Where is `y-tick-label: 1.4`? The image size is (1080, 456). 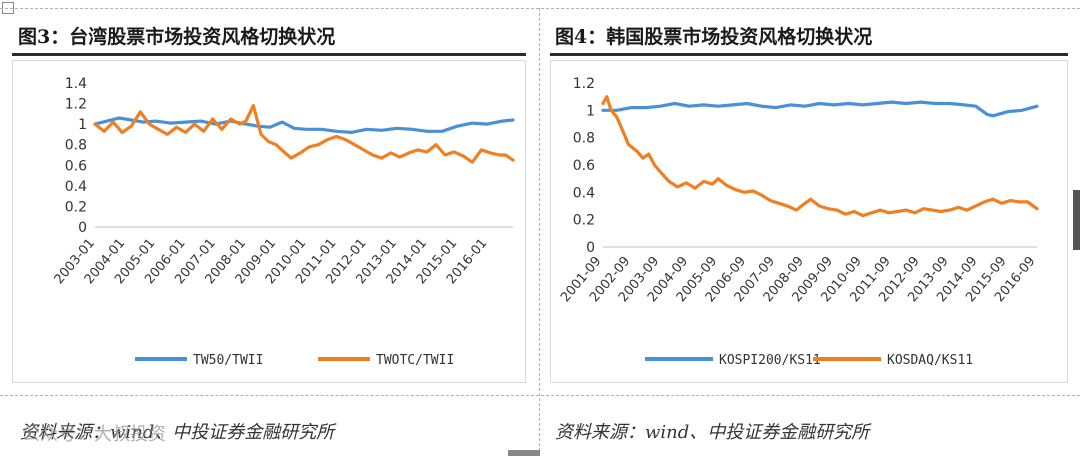 y-tick-label: 1.4 is located at coordinates (76, 84).